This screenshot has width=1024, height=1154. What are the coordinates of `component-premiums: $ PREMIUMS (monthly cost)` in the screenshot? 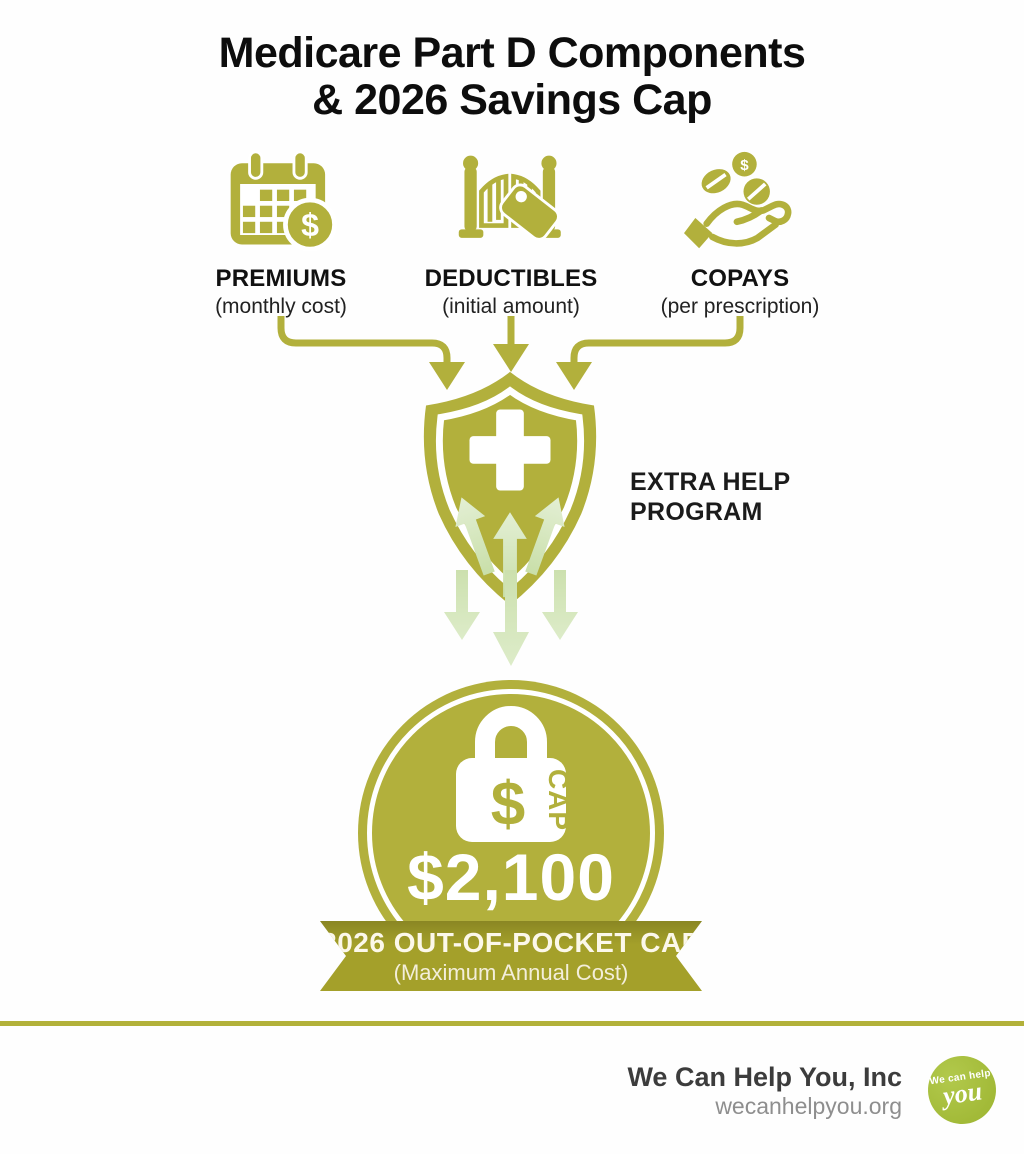 It's located at (281, 234).